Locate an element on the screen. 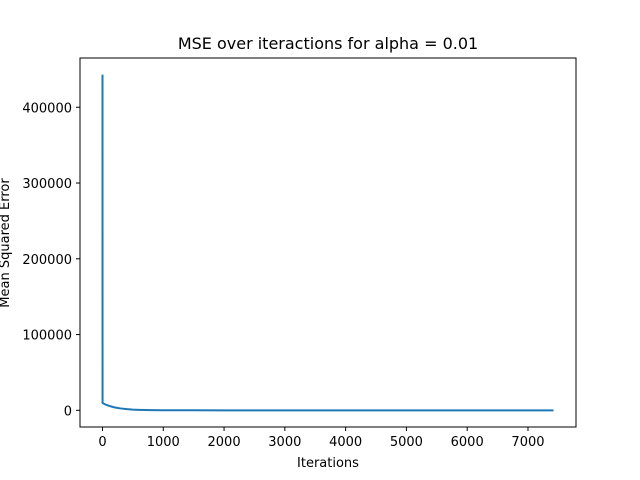 The height and width of the screenshot is (480, 640). x-tick-label: 7000 is located at coordinates (527, 442).